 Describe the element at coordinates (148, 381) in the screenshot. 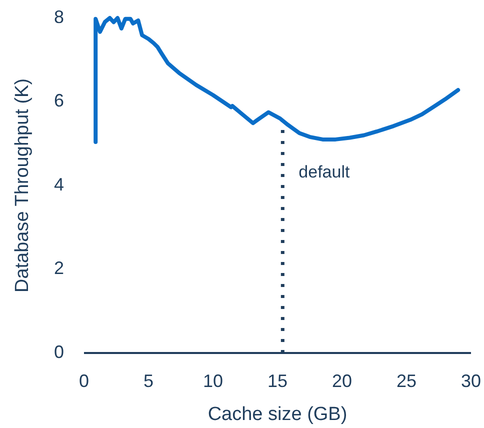

I see `x-tick-label: 5` at that location.